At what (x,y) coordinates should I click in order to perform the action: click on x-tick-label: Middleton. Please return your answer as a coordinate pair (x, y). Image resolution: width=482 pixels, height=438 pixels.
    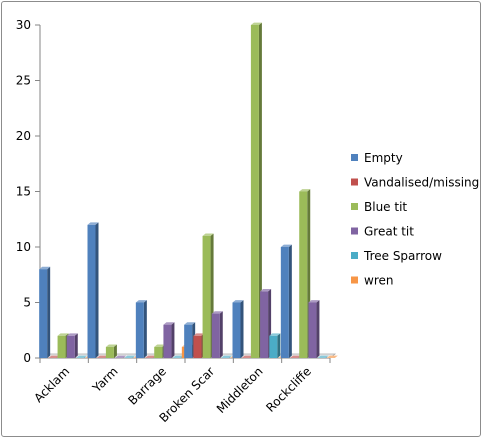
    Looking at the image, I should click on (240, 390).